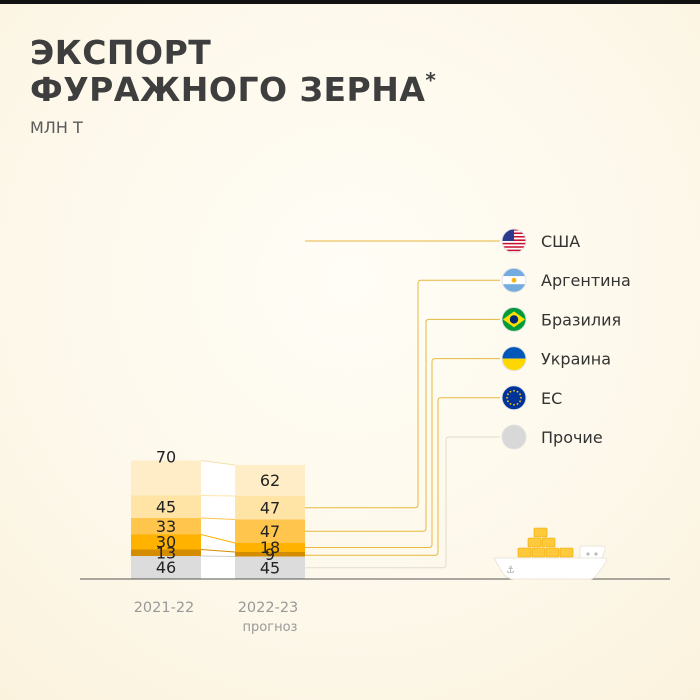 This screenshot has height=700, width=700. I want to click on data-label-ес: 13, so click(166, 552).